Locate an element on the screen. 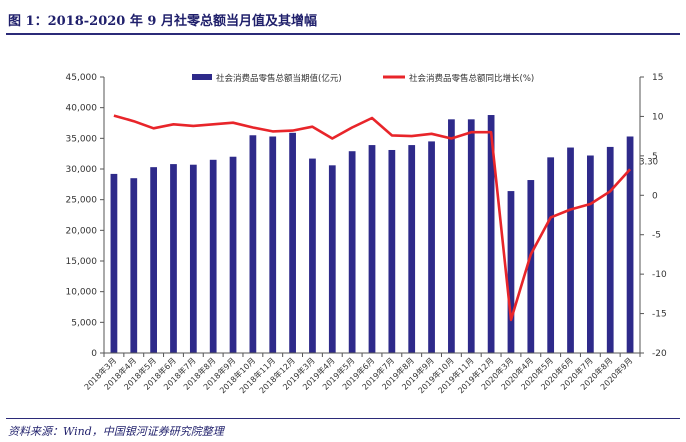 This screenshot has width=686, height=442. left-tick-label: 0 is located at coordinates (94, 354).